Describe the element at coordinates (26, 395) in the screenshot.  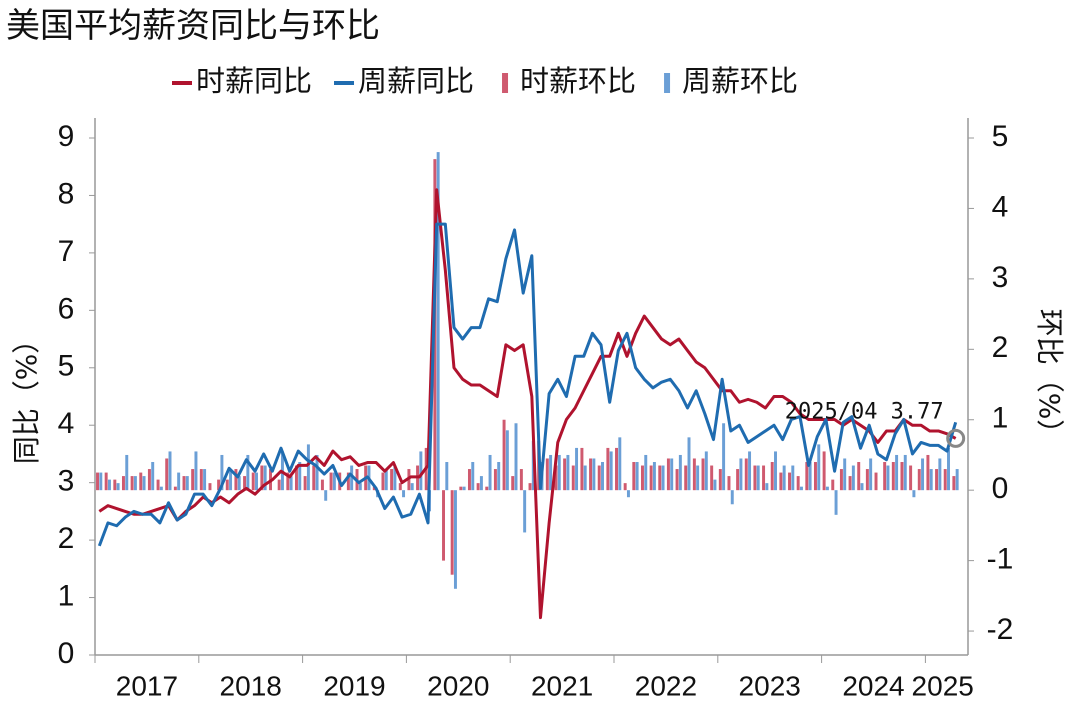
I see `y-axis-label: 同比（%）` at that location.